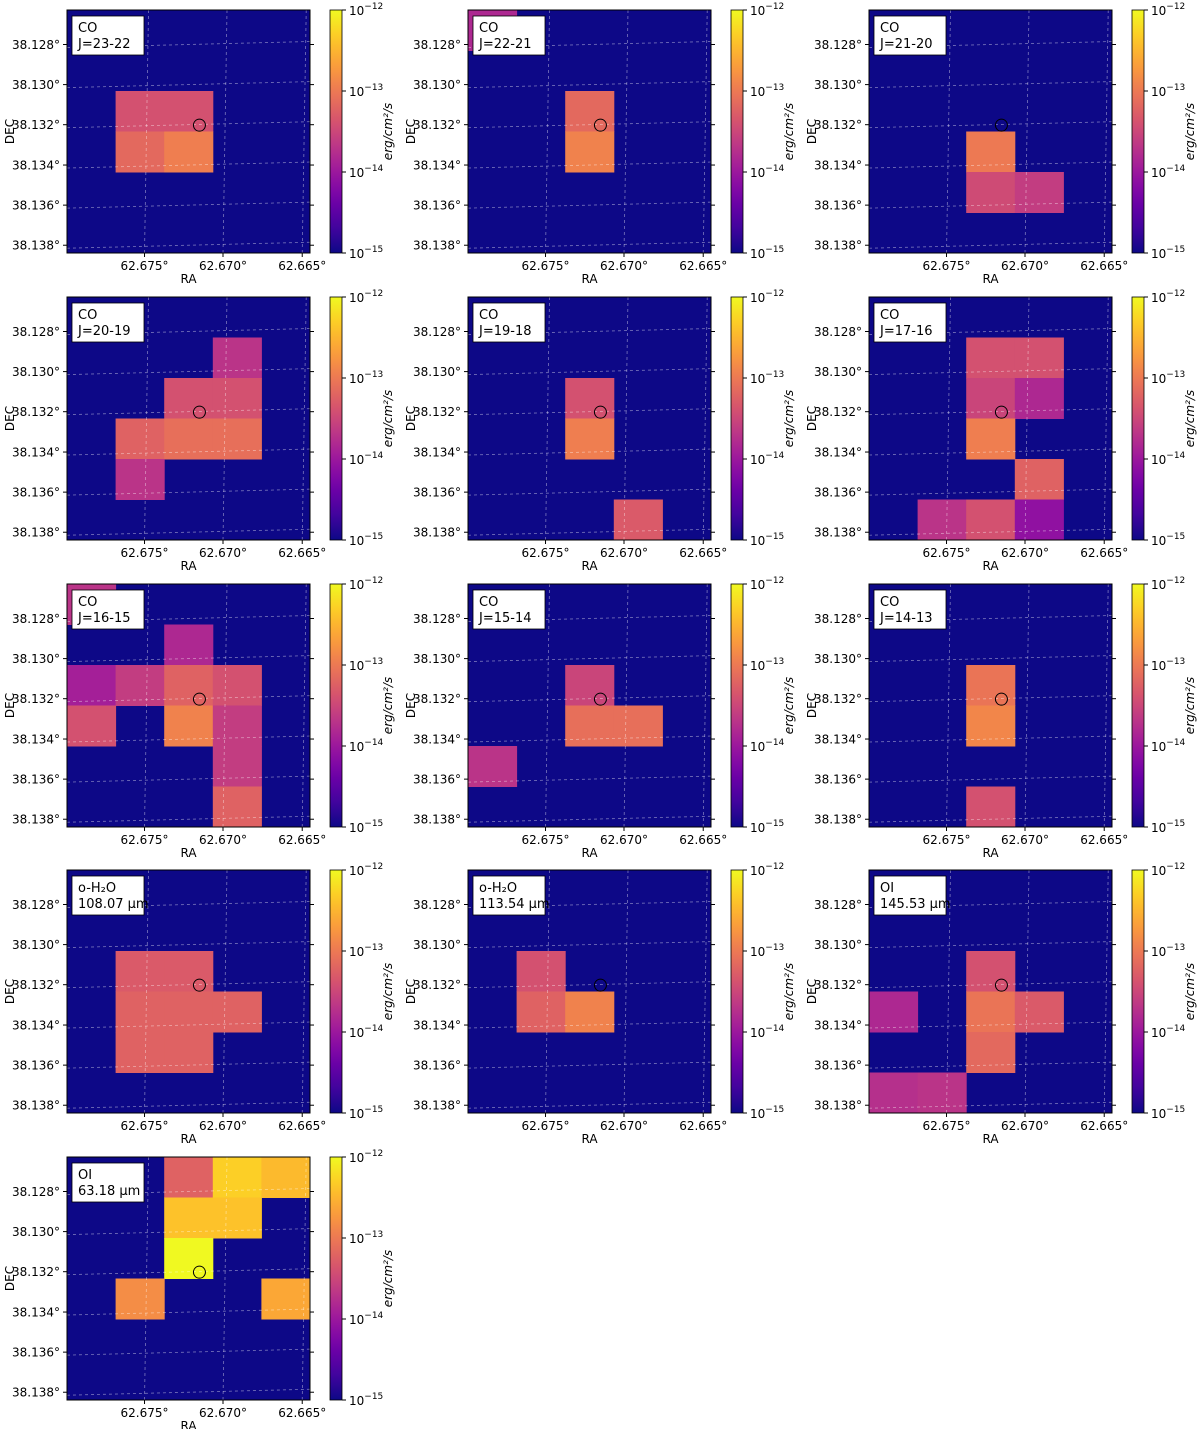 The image size is (1200, 1429). What do you see at coordinates (104, 331) in the screenshot?
I see `label-transition: J=20-19` at bounding box center [104, 331].